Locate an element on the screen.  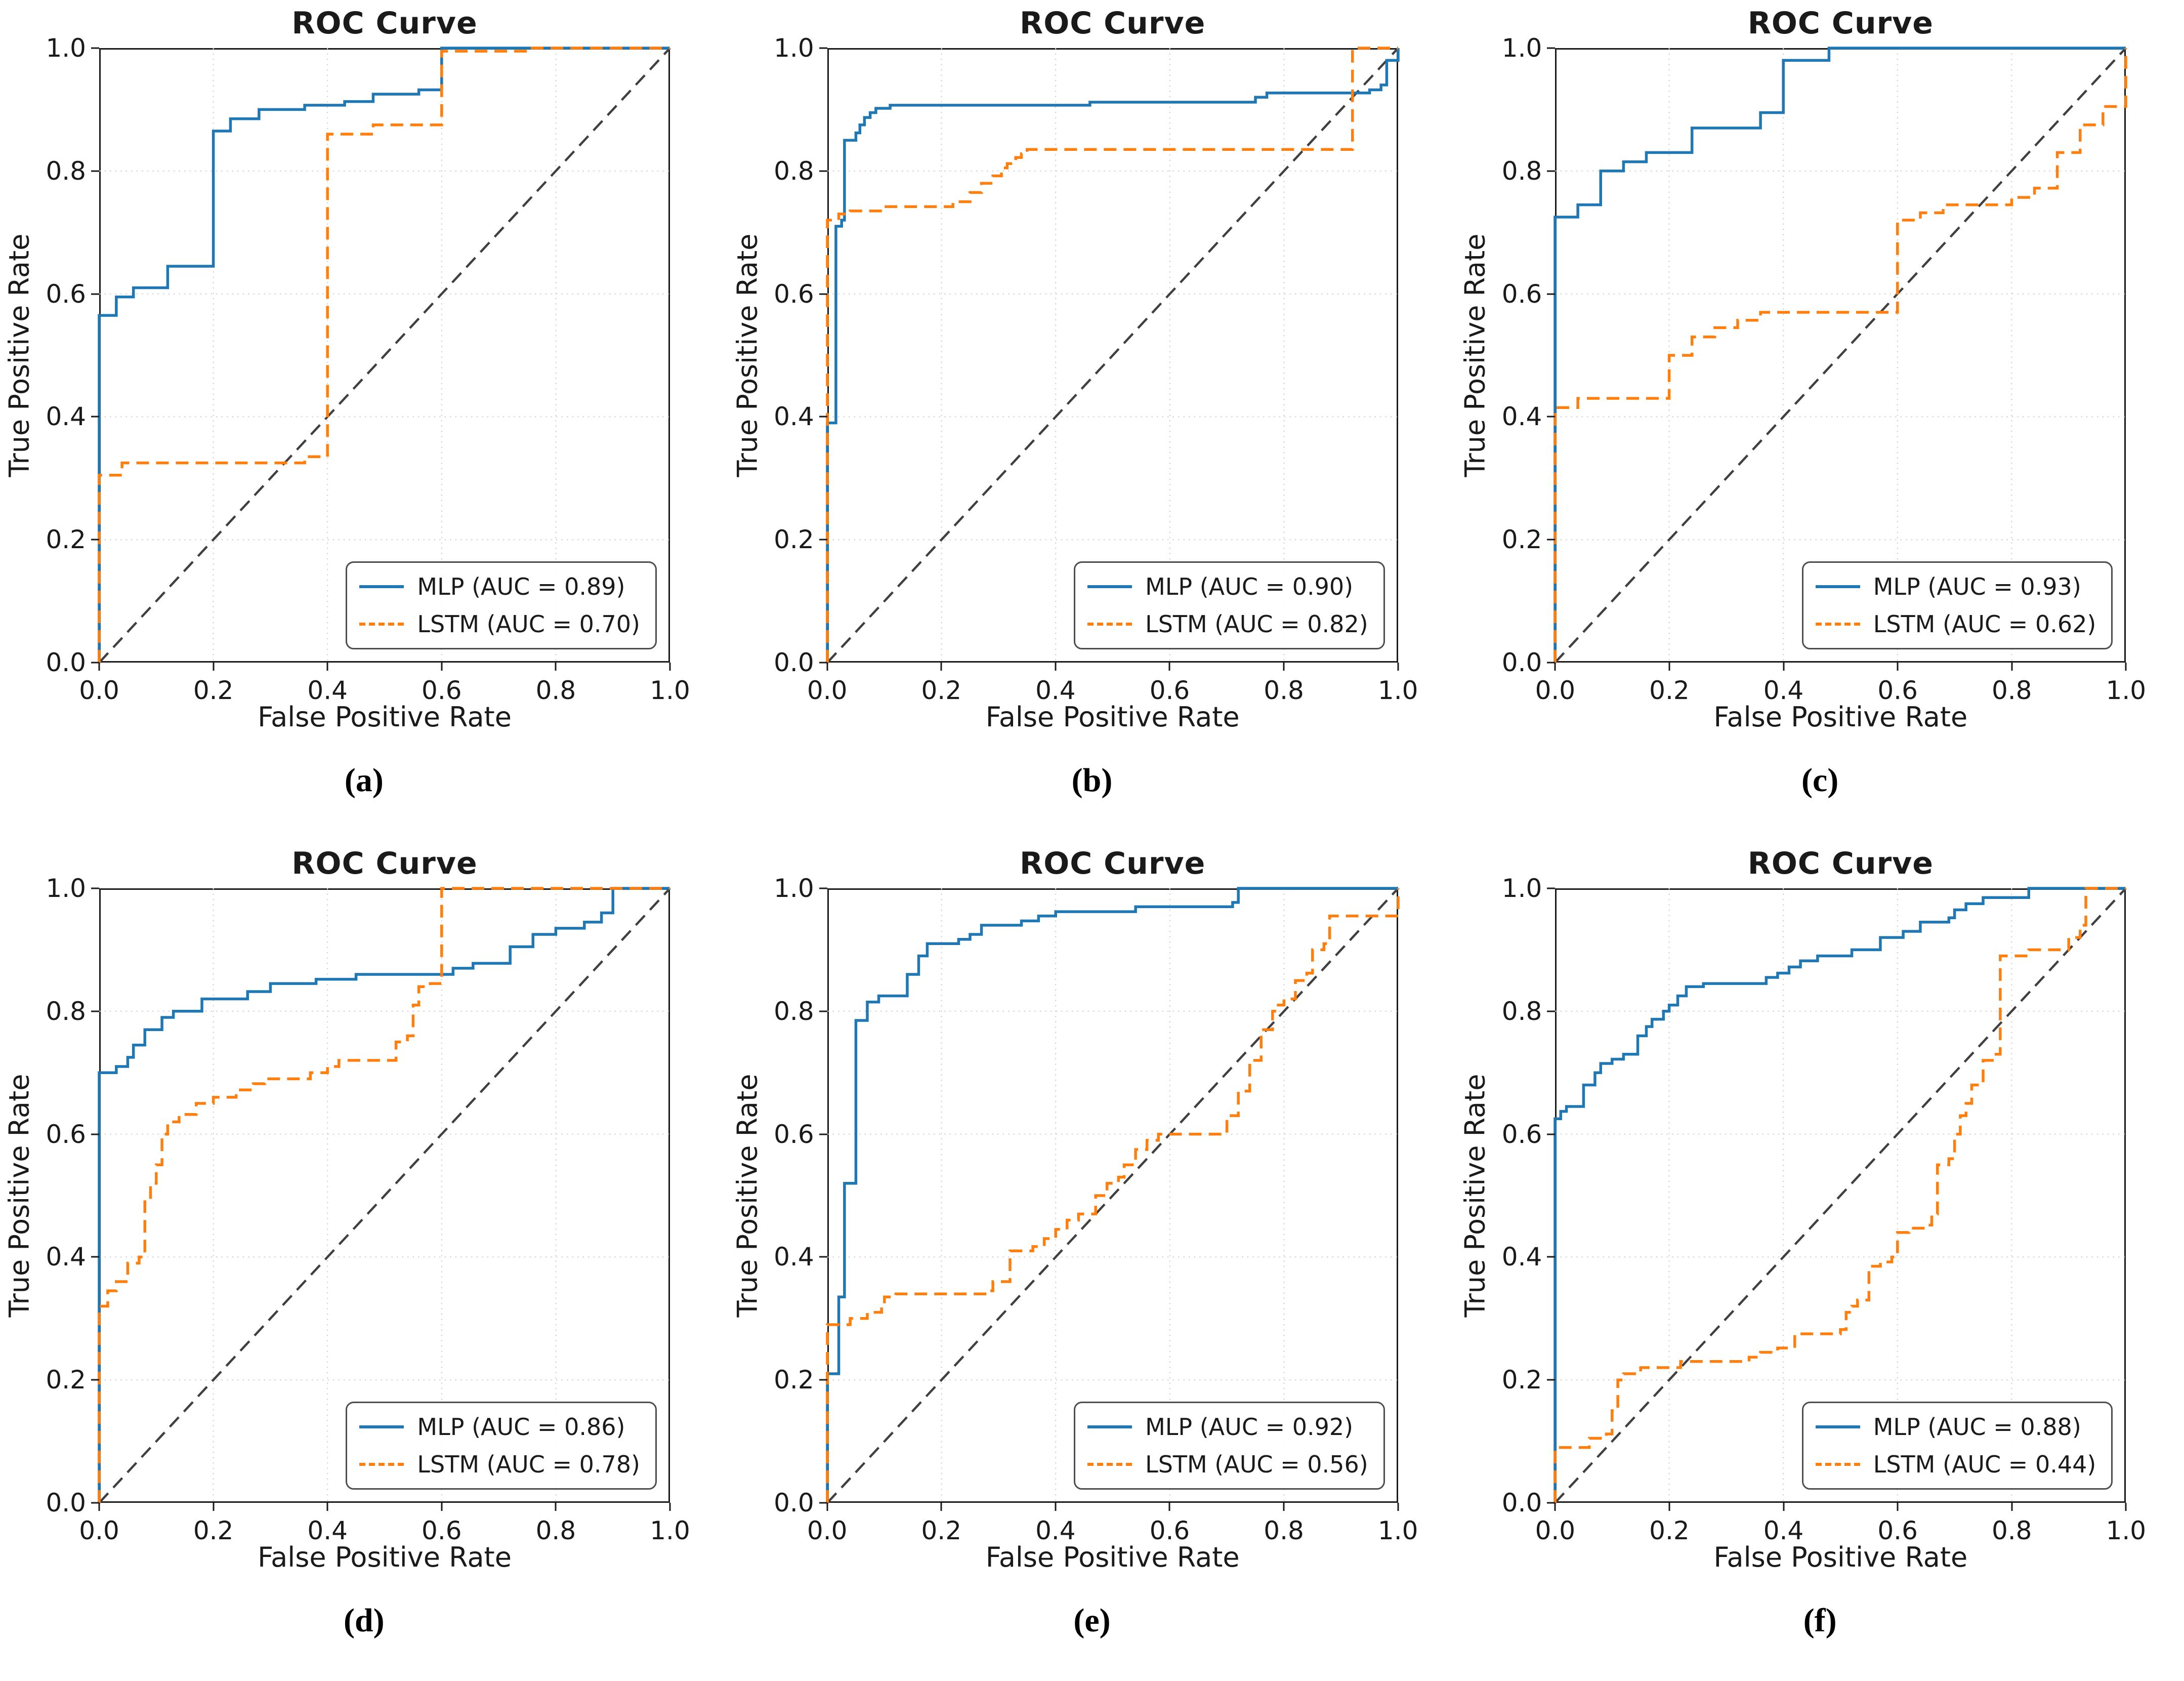
diagonal-chance-line is located at coordinates (1840, 356).